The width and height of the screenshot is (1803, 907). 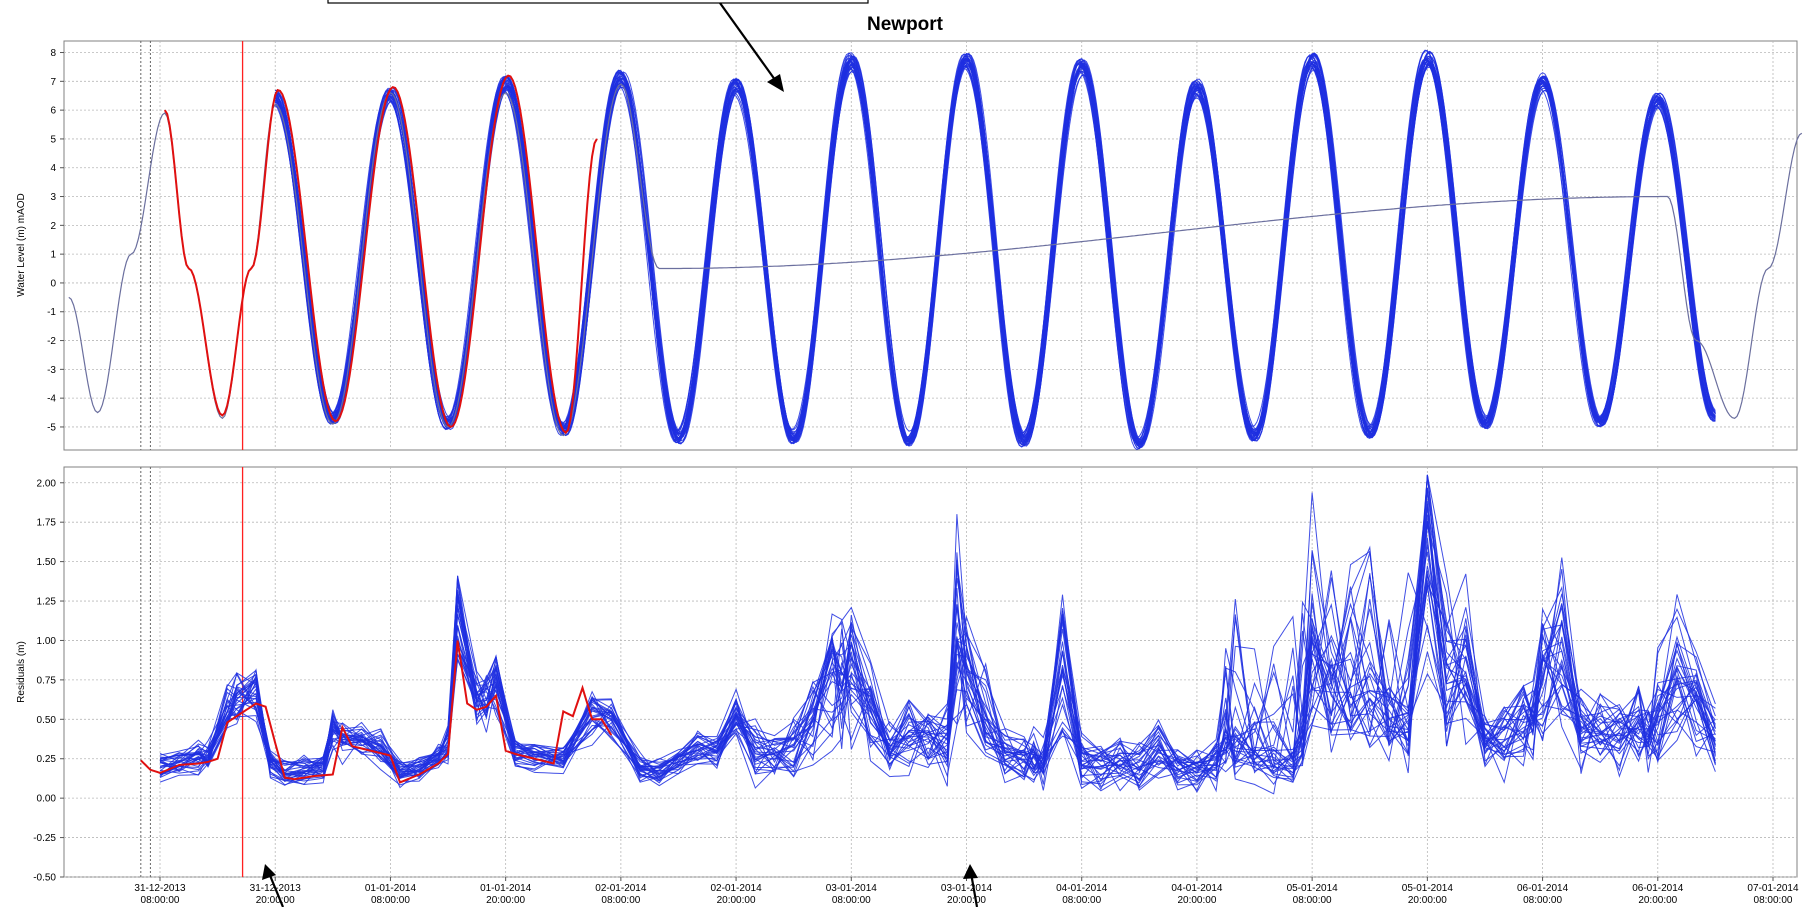 What do you see at coordinates (53, 226) in the screenshot?
I see `water-level-y-tick-label: 2` at bounding box center [53, 226].